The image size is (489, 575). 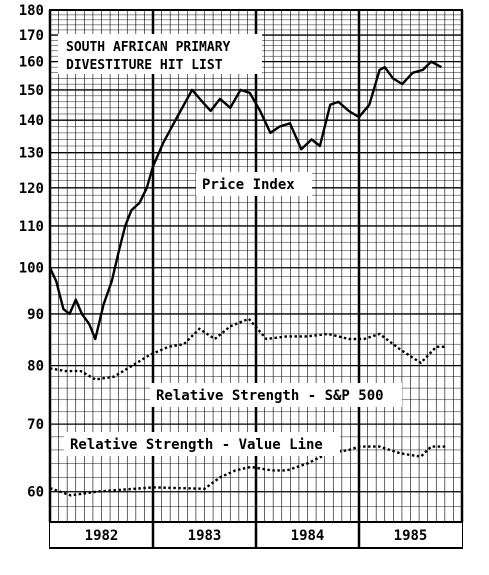 What do you see at coordinates (31, 227) in the screenshot?
I see `y-tick-label: 110` at bounding box center [31, 227].